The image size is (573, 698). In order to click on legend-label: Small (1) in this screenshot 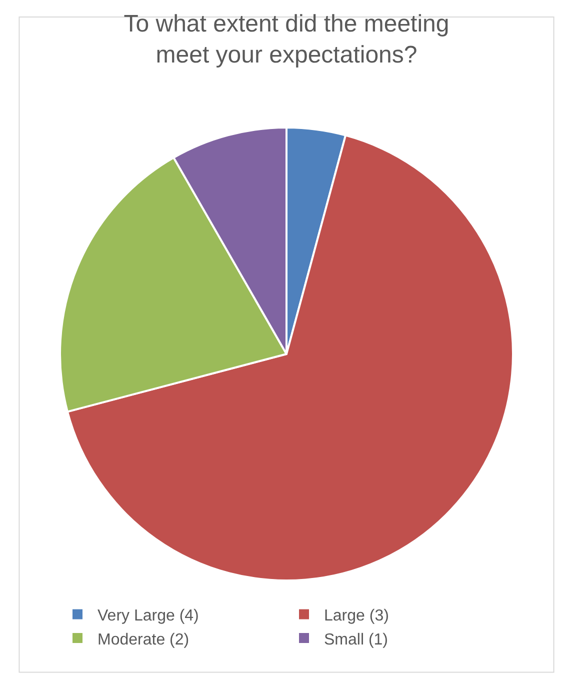, I will do `click(356, 639)`.